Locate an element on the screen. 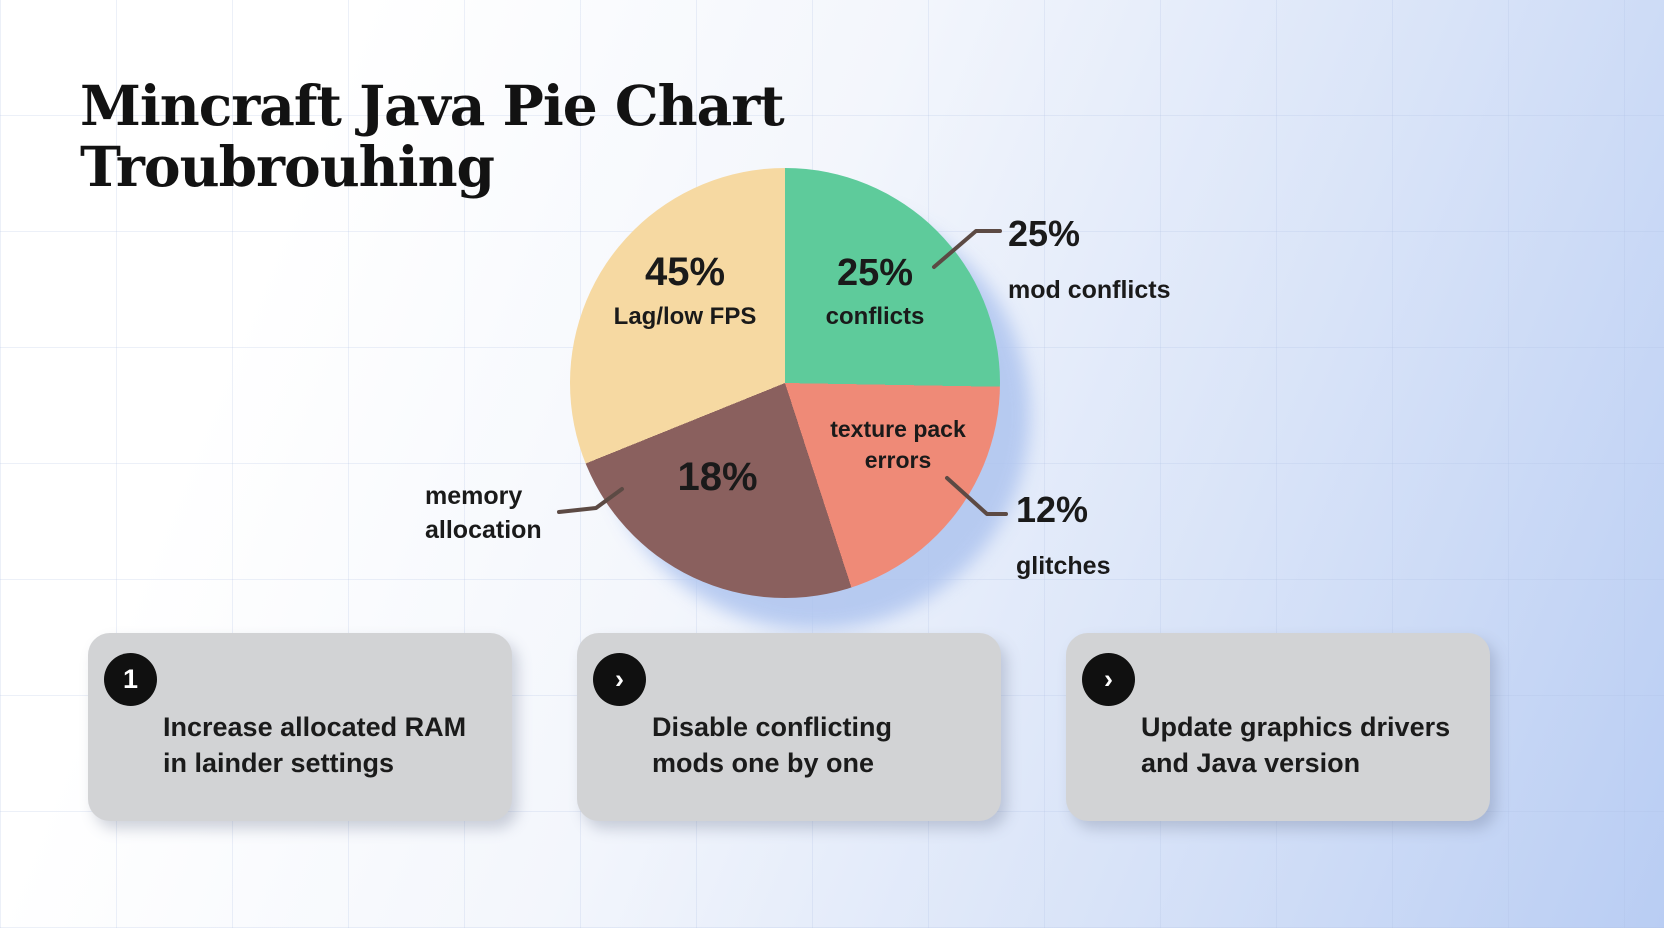 This screenshot has width=1664, height=928. pie-segment-pct-conflicts: 25% is located at coordinates (875, 273).